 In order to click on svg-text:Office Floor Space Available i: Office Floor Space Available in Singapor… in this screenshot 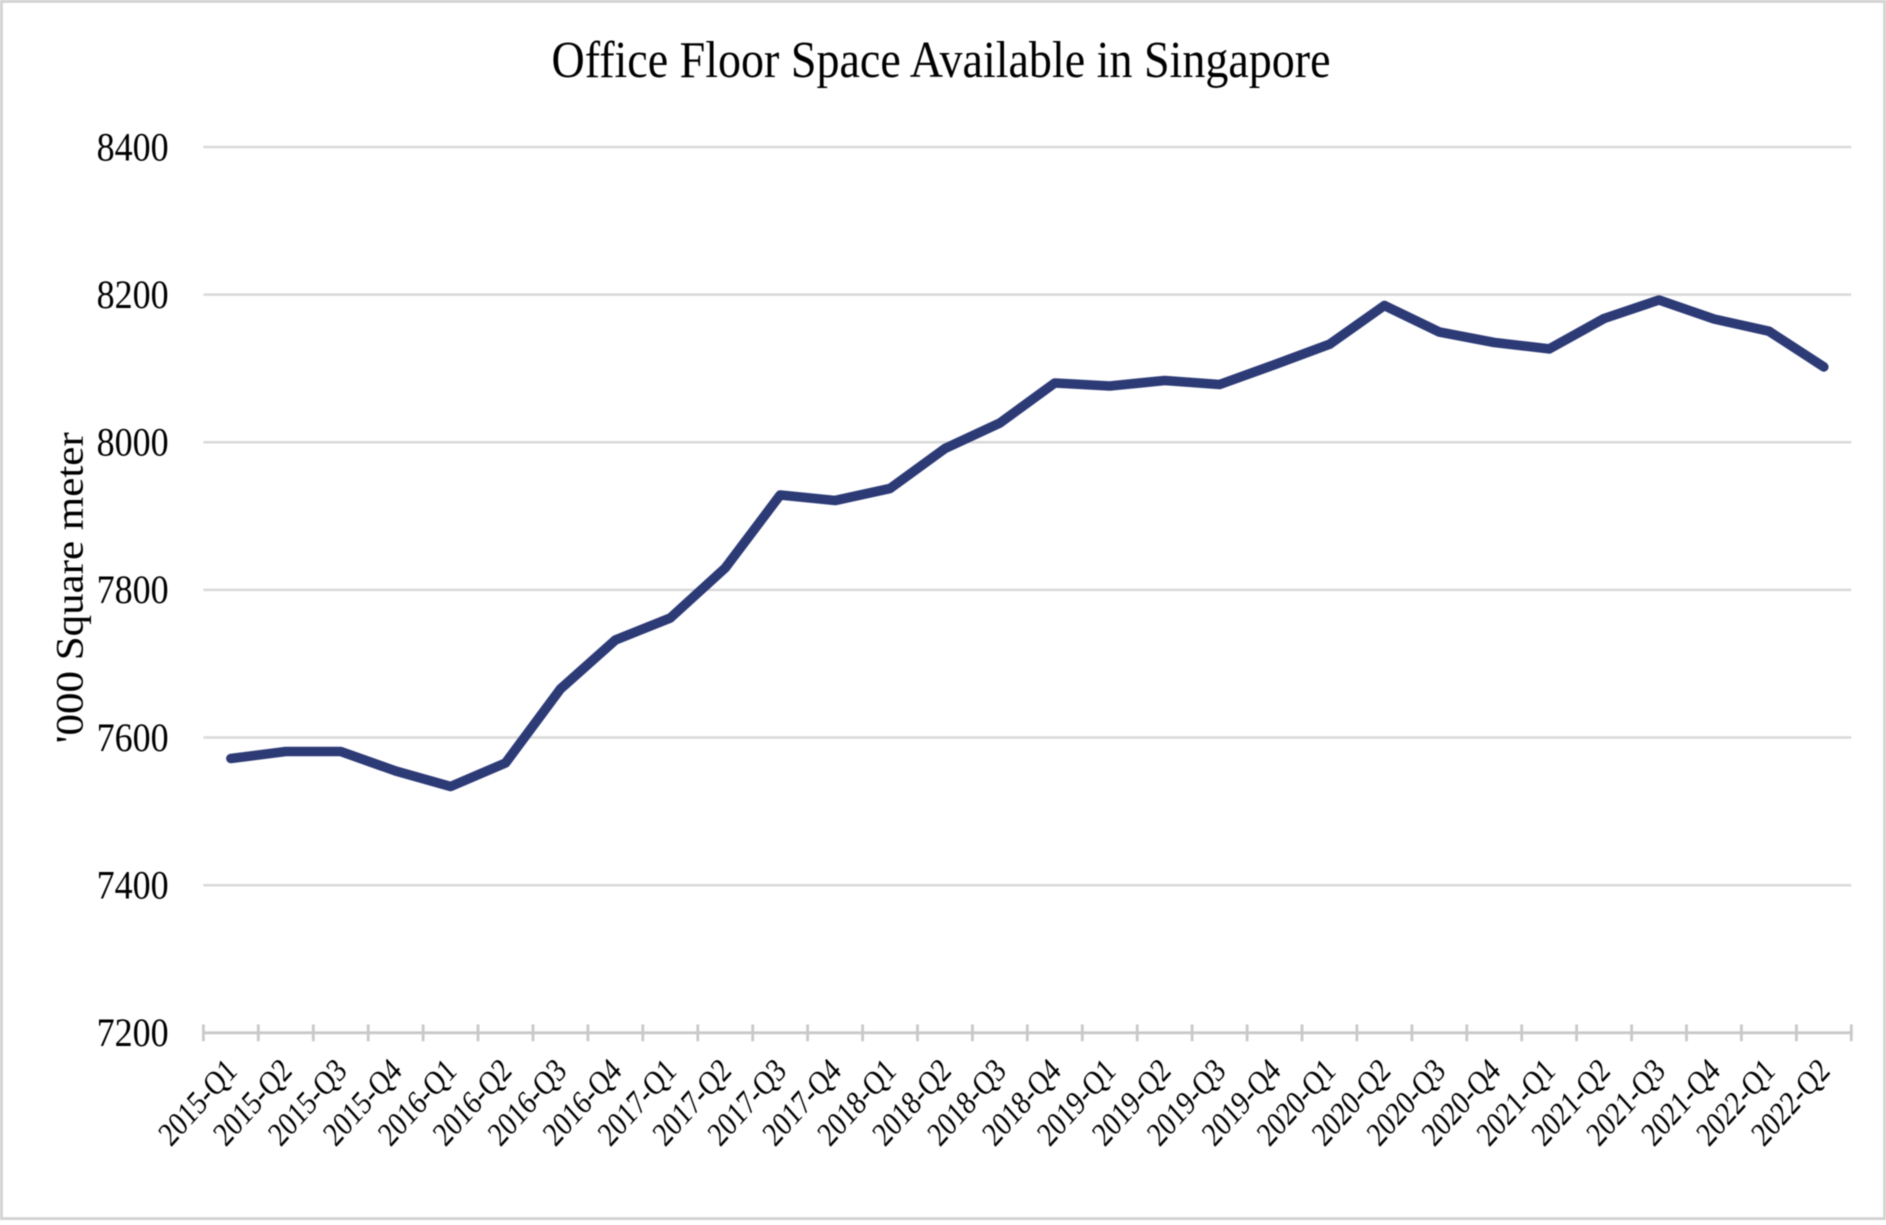, I will do `click(940, 59)`.